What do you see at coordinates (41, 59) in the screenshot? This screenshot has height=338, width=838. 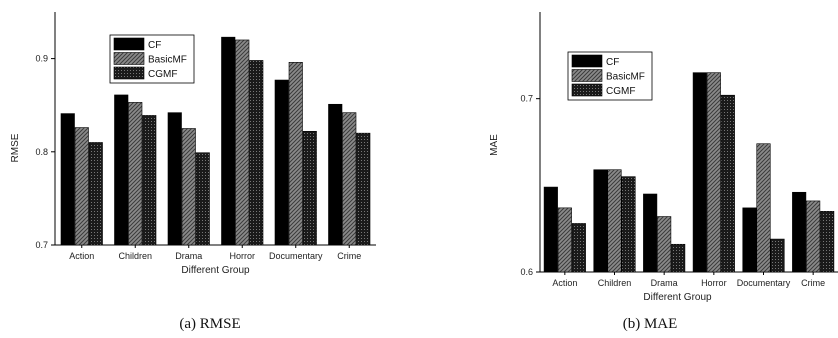 I see `y-tick-label: 0.9` at bounding box center [41, 59].